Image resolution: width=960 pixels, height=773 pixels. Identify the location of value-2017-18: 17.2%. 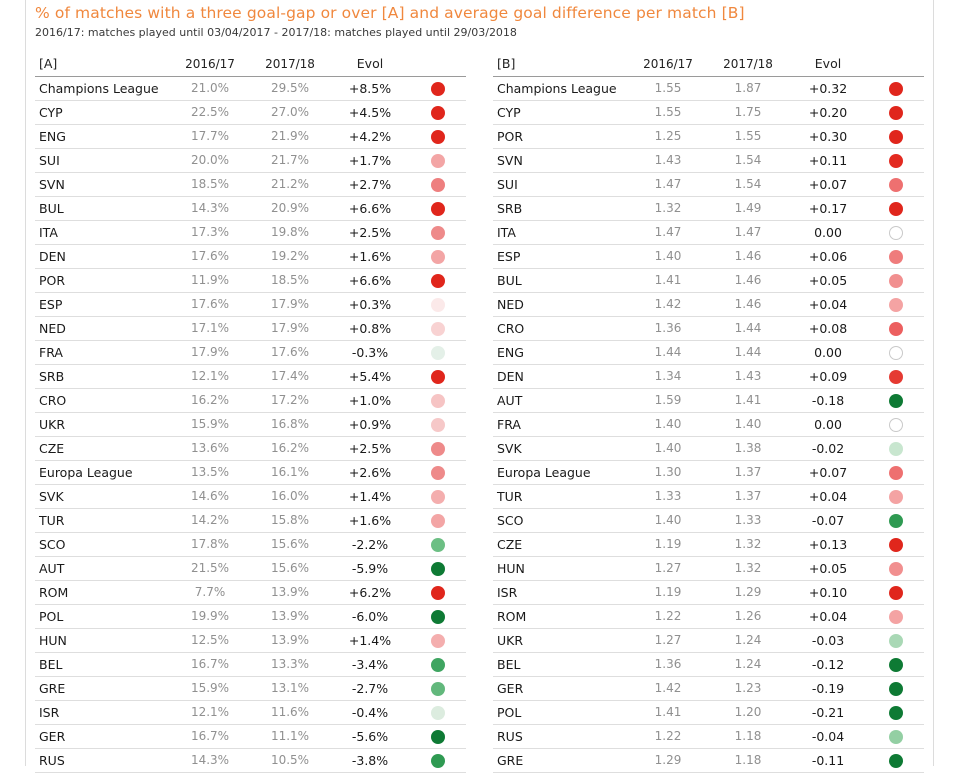
(290, 400).